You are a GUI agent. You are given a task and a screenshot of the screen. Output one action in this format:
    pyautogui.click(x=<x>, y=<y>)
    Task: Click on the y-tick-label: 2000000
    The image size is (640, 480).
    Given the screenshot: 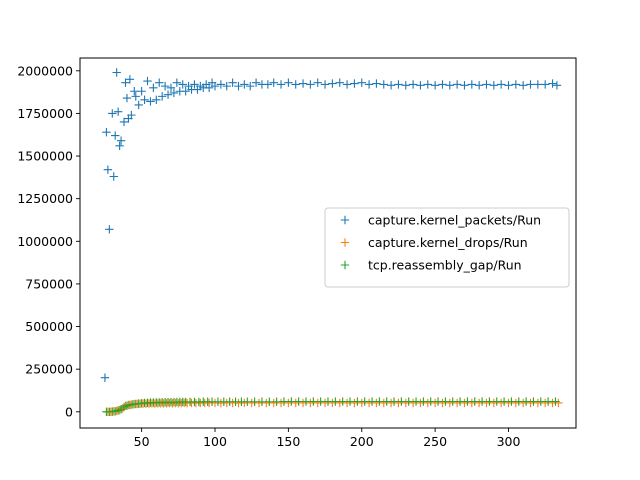 What is the action you would take?
    pyautogui.click(x=45, y=70)
    